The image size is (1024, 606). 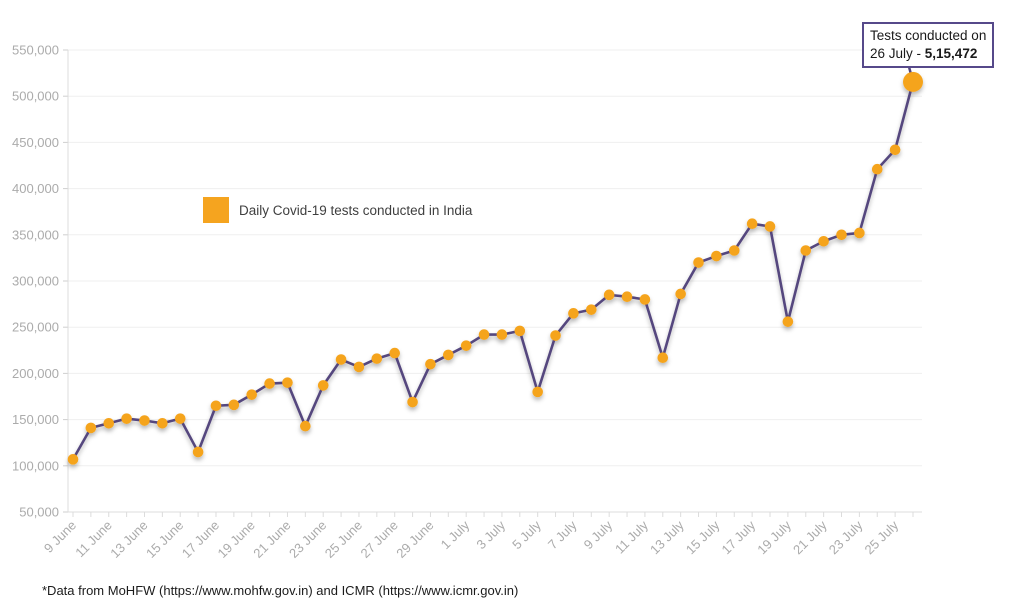 I want to click on legend-swatch, so click(x=216, y=210).